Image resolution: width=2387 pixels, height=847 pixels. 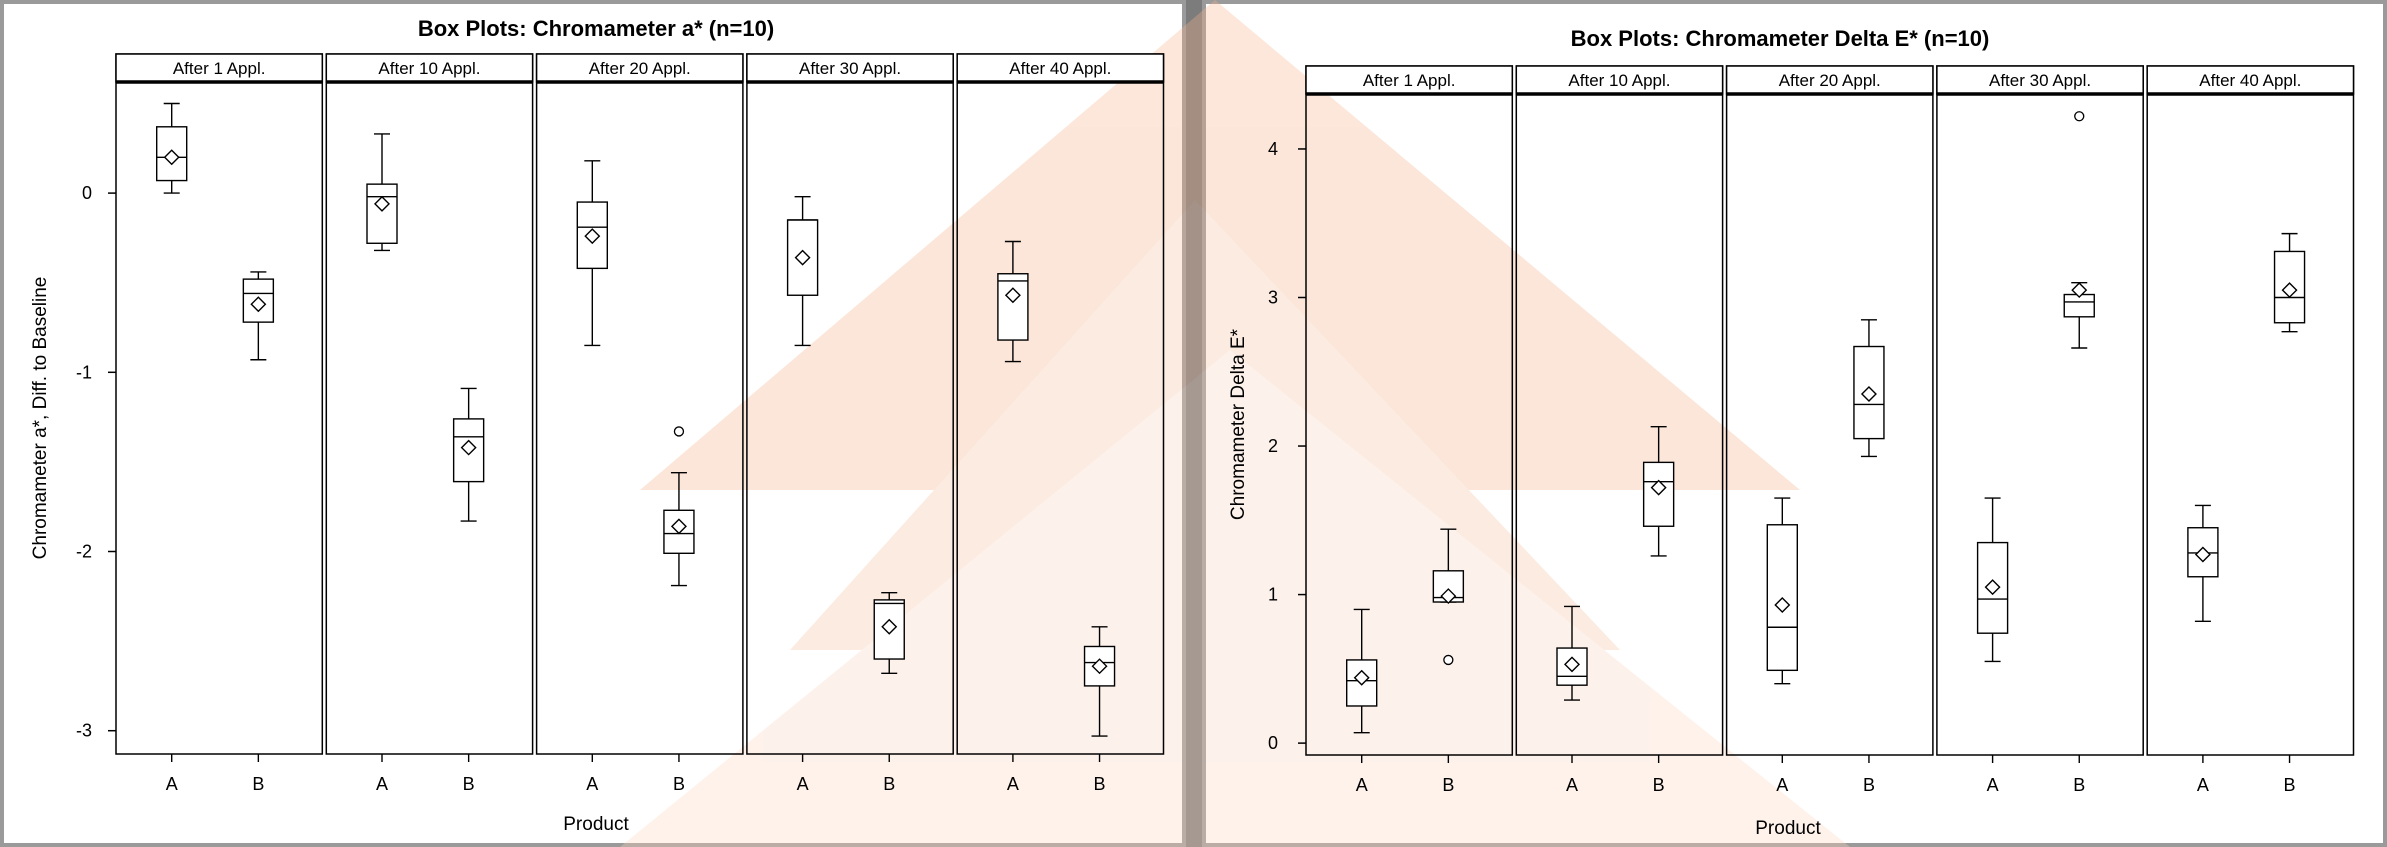 What do you see at coordinates (1273, 297) in the screenshot?
I see `y-tick-label: 3` at bounding box center [1273, 297].